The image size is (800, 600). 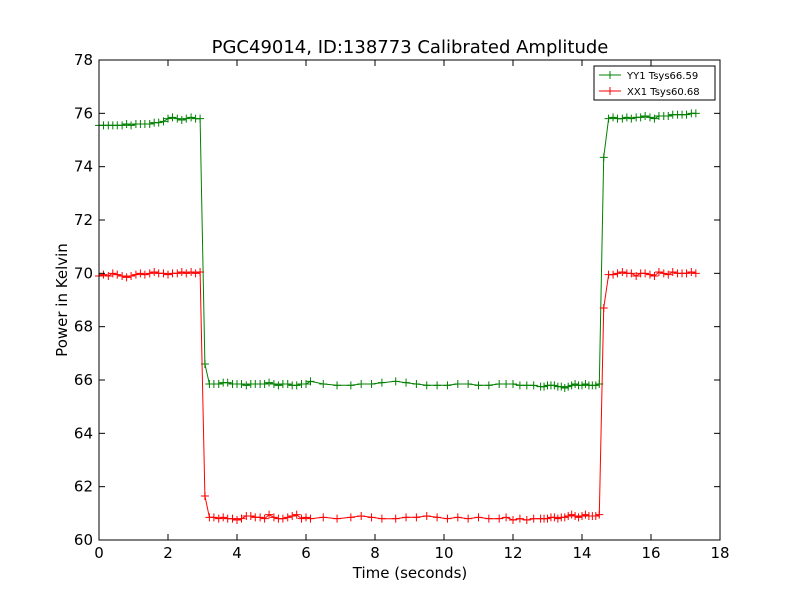 What do you see at coordinates (662, 76) in the screenshot?
I see `legend-label: YY1 Tsys66.59` at bounding box center [662, 76].